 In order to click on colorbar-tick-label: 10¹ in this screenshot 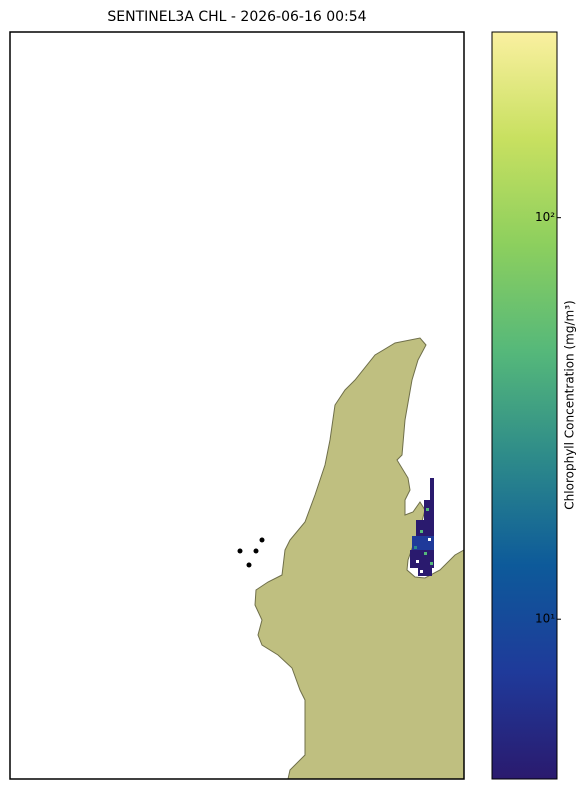, I will do `click(545, 619)`.